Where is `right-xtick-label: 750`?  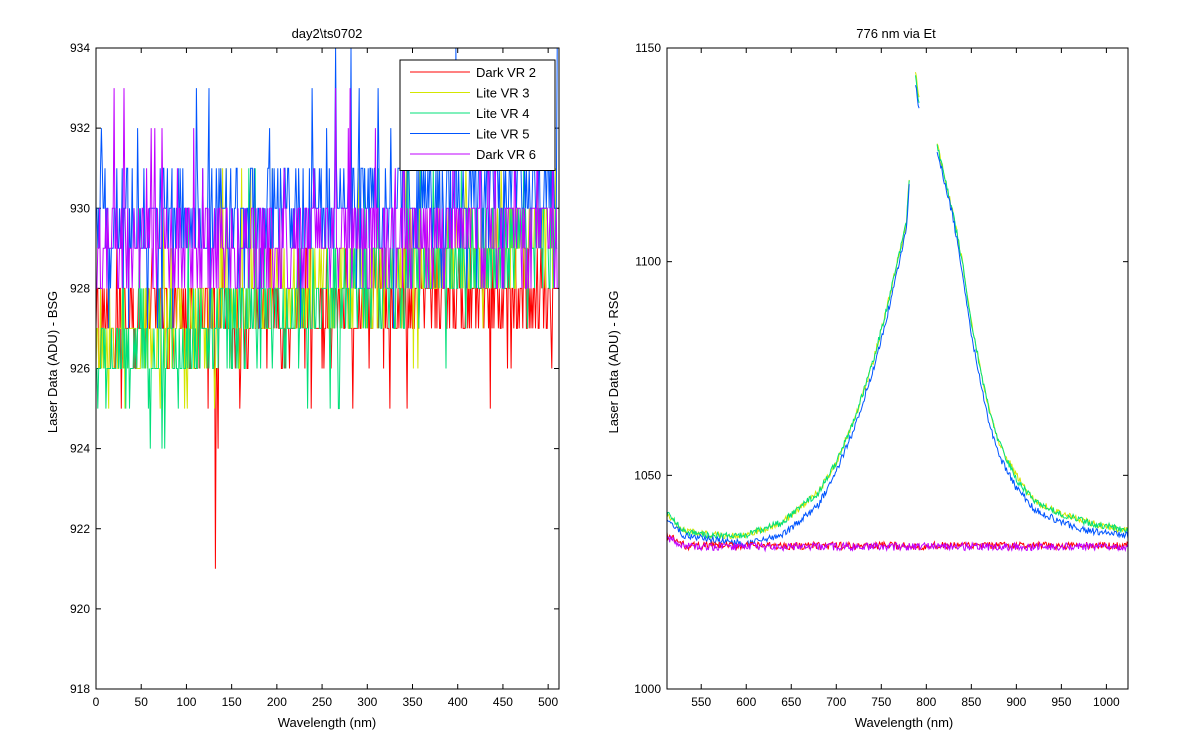
right-xtick-label: 750 is located at coordinates (881, 702).